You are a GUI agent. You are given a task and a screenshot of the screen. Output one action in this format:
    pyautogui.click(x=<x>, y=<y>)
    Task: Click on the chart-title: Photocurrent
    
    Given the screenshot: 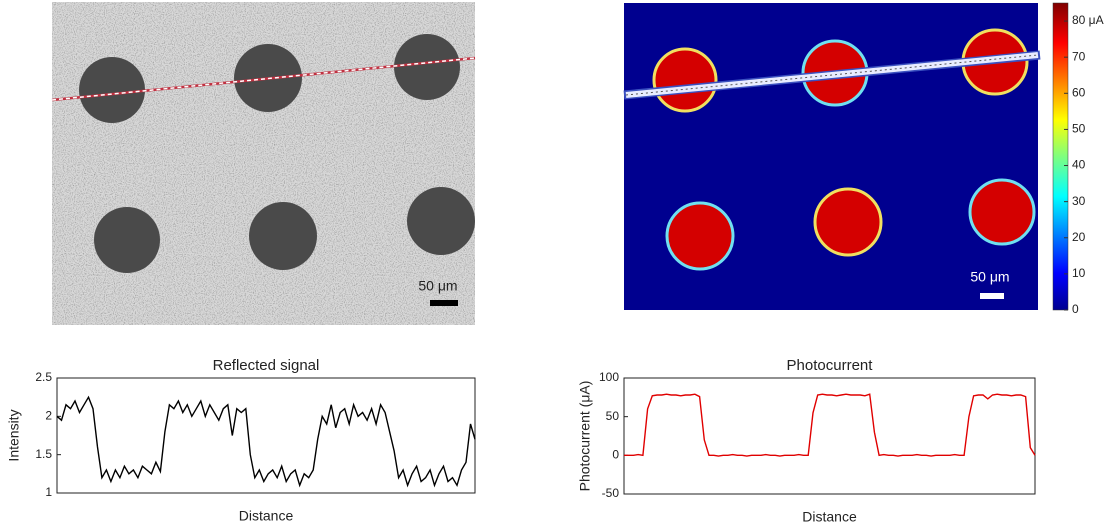 What is the action you would take?
    pyautogui.click(x=830, y=365)
    